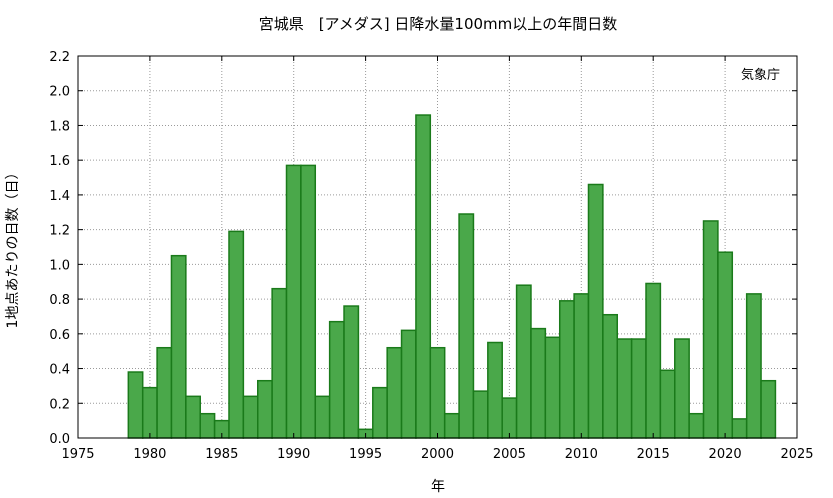 The width and height of the screenshot is (833, 498). I want to click on y-tick-label: 2.0, so click(59, 92).